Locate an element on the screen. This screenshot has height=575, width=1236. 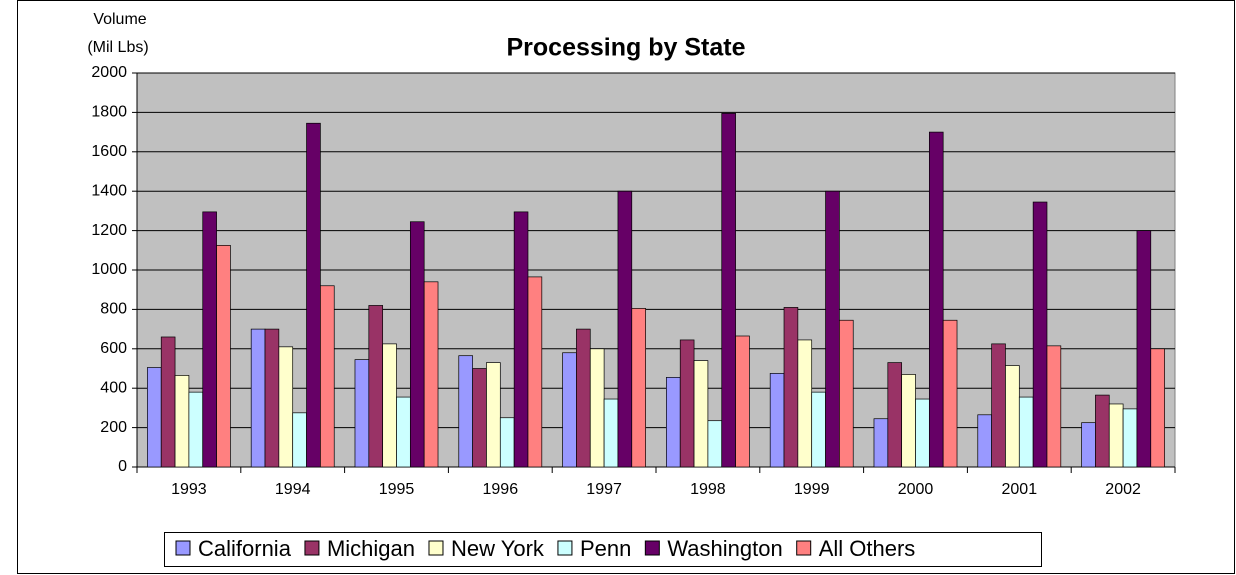
legend-label: California is located at coordinates (245, 548).